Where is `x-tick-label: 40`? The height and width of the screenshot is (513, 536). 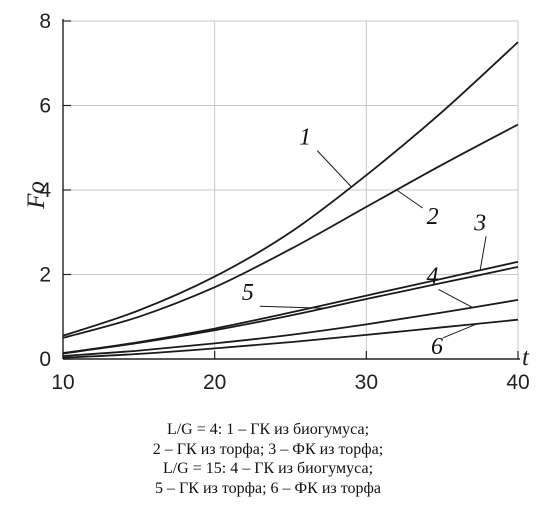 x-tick-label: 40 is located at coordinates (517, 382).